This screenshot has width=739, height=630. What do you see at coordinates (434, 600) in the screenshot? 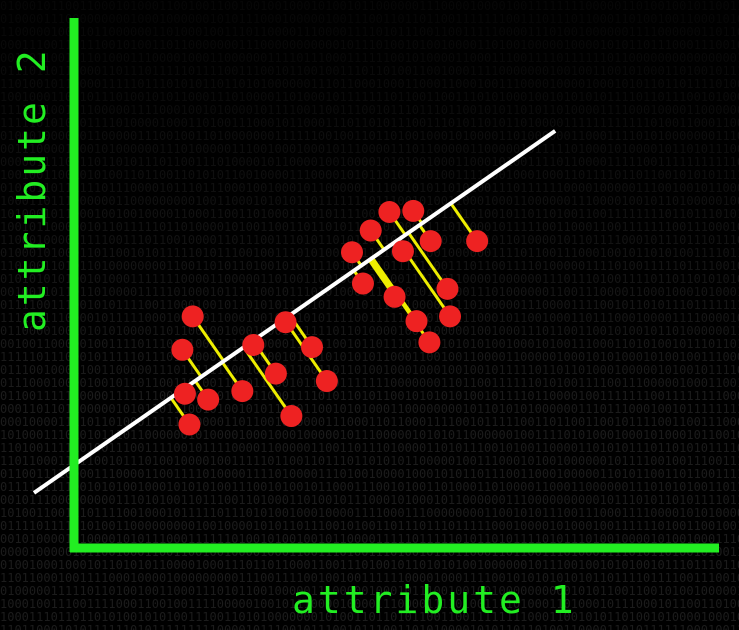
I see `x-axis-label: attribute 1` at bounding box center [434, 600].